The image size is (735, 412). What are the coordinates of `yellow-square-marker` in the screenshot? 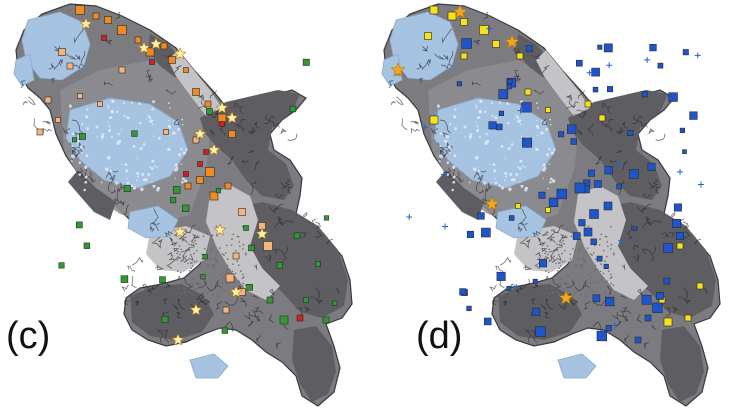 It's located at (520, 56).